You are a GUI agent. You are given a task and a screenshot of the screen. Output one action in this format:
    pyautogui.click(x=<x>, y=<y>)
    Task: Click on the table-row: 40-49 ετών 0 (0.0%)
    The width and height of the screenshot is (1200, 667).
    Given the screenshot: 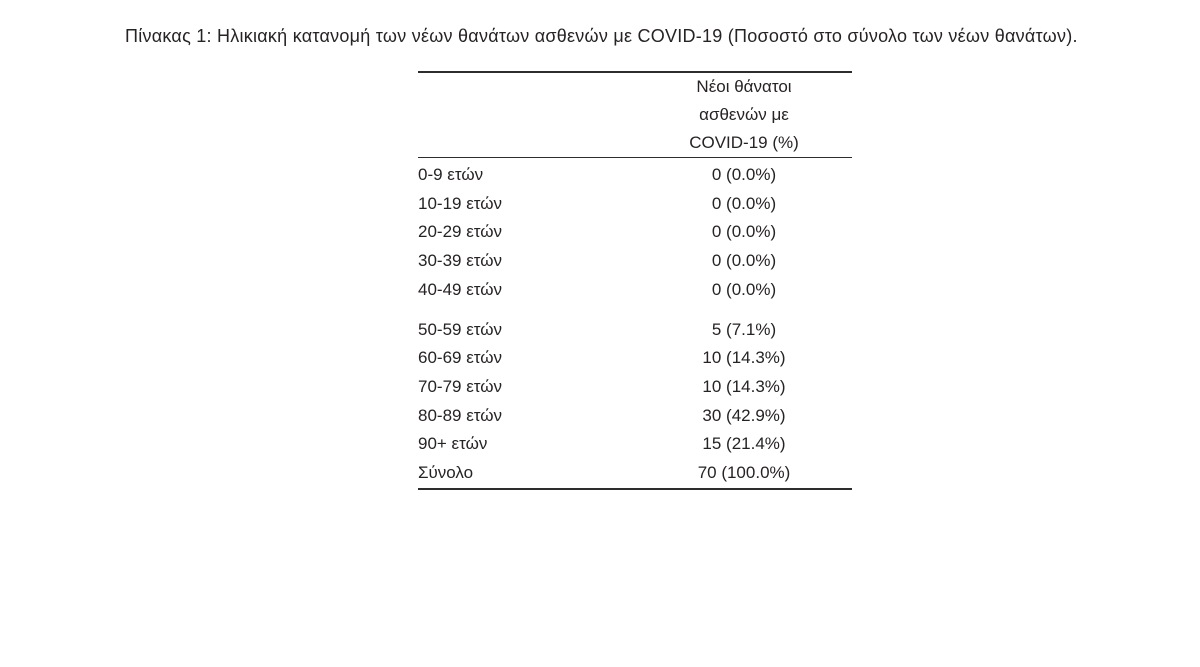 What is the action you would take?
    pyautogui.click(x=635, y=290)
    